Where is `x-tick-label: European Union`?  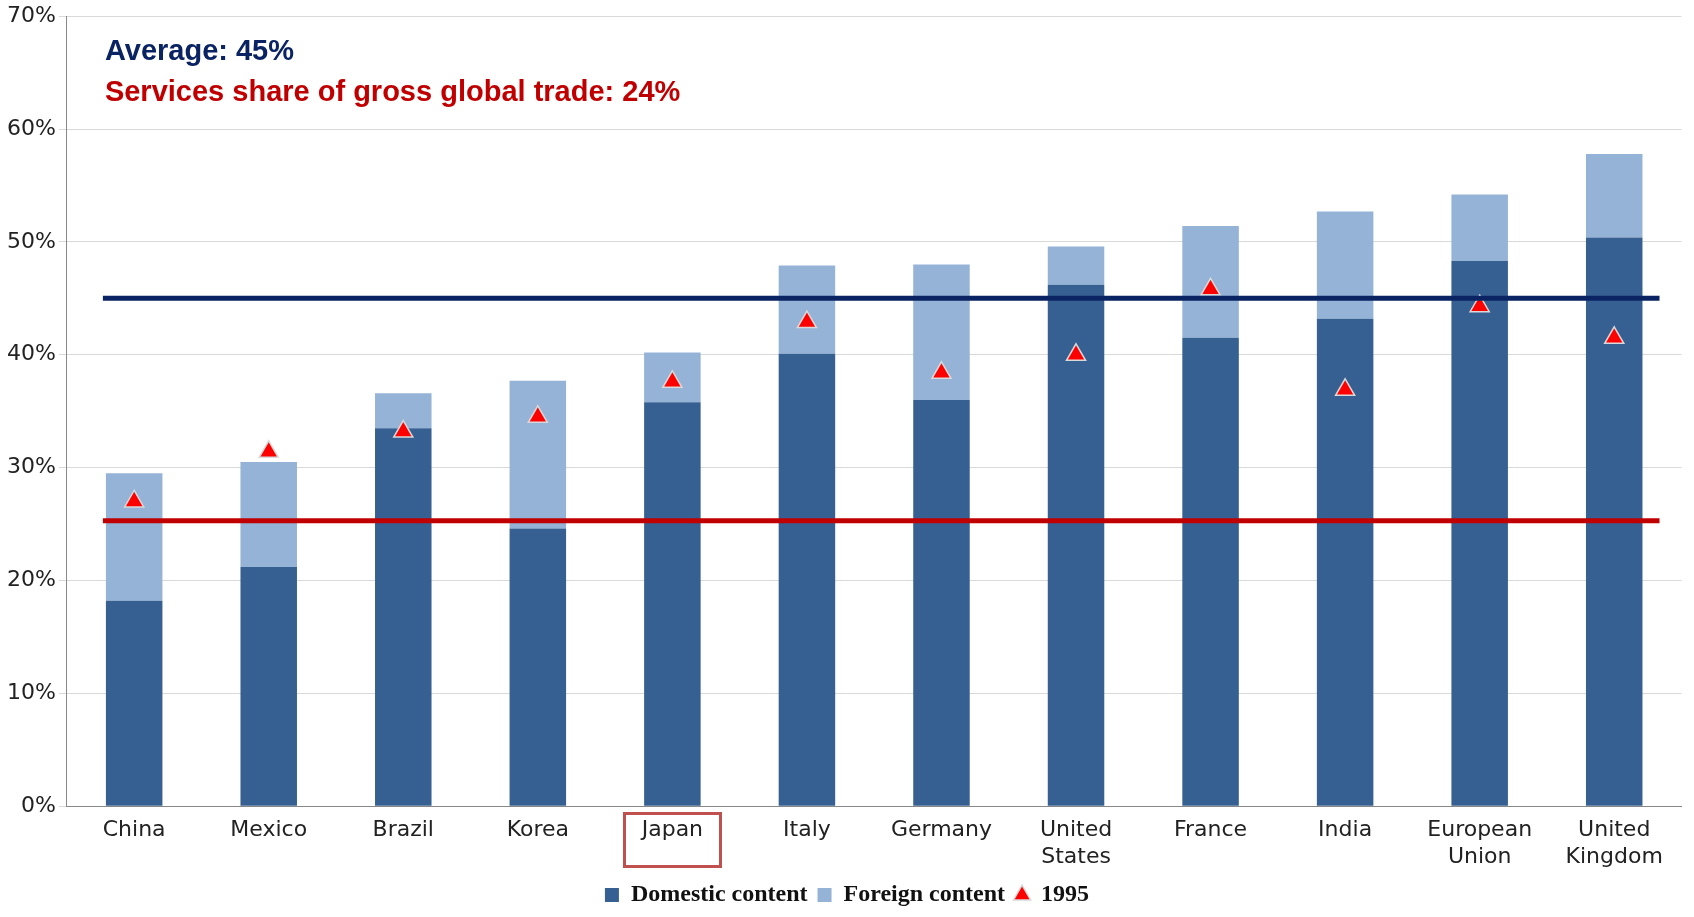
x-tick-label: European Union is located at coordinates (1480, 842).